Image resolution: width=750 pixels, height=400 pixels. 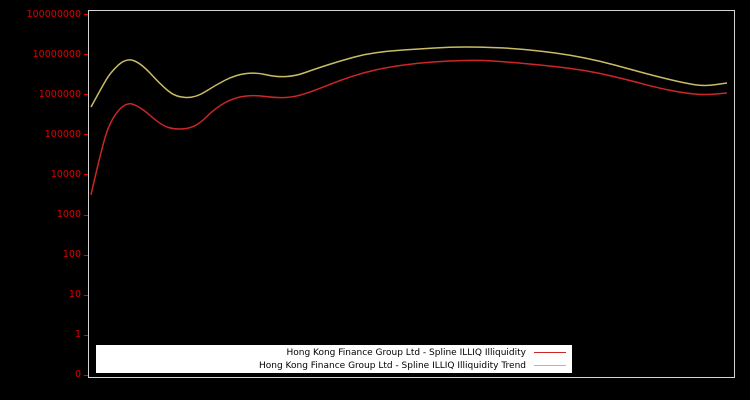 I want to click on y-tick-label: 10, so click(x=74, y=295).